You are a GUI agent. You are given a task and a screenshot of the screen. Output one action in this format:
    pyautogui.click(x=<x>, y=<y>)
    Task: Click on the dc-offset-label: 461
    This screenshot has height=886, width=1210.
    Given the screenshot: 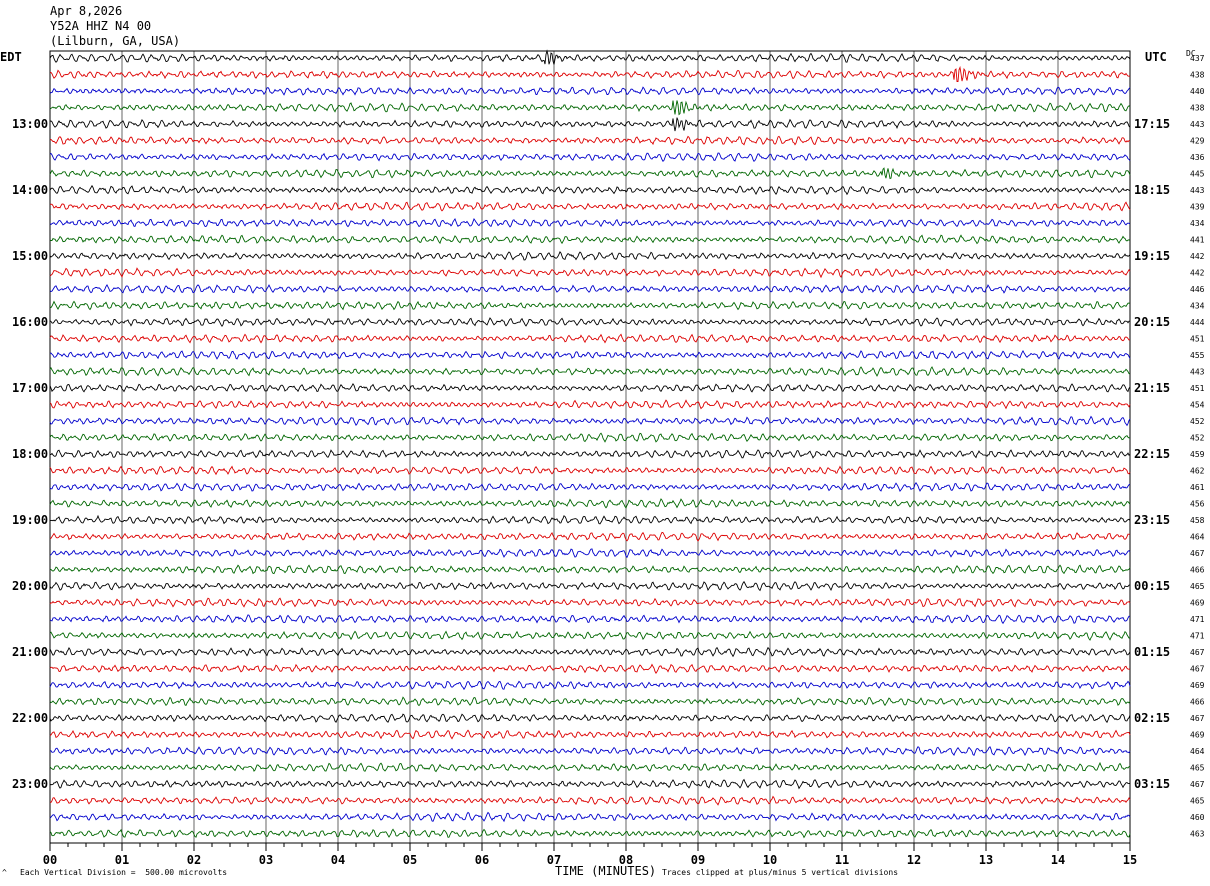 What is the action you would take?
    pyautogui.click(x=1197, y=487)
    